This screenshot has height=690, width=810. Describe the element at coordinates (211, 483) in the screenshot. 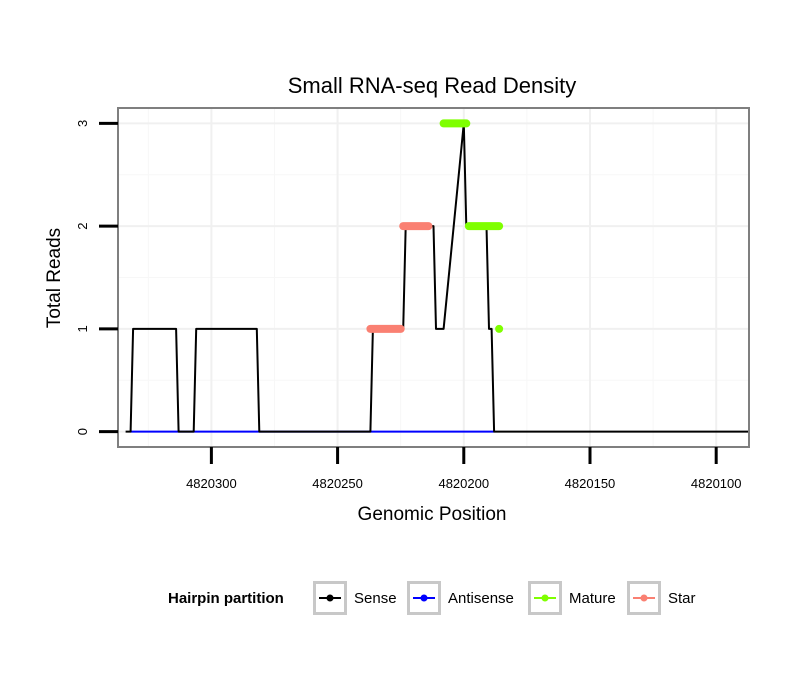

I see `x-tick-label: 4820300` at that location.